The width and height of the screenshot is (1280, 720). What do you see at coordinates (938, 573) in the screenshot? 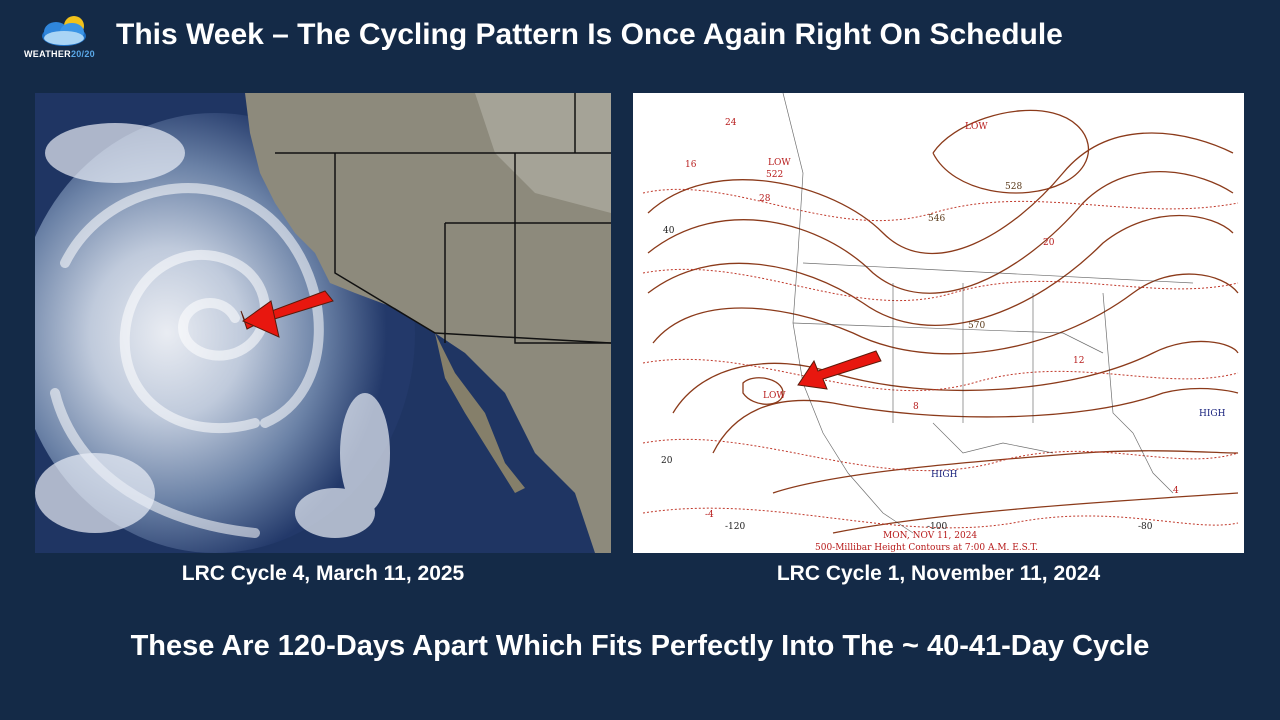
I see `right-caption: LRC Cycle 1, November 11, 2024` at bounding box center [938, 573].